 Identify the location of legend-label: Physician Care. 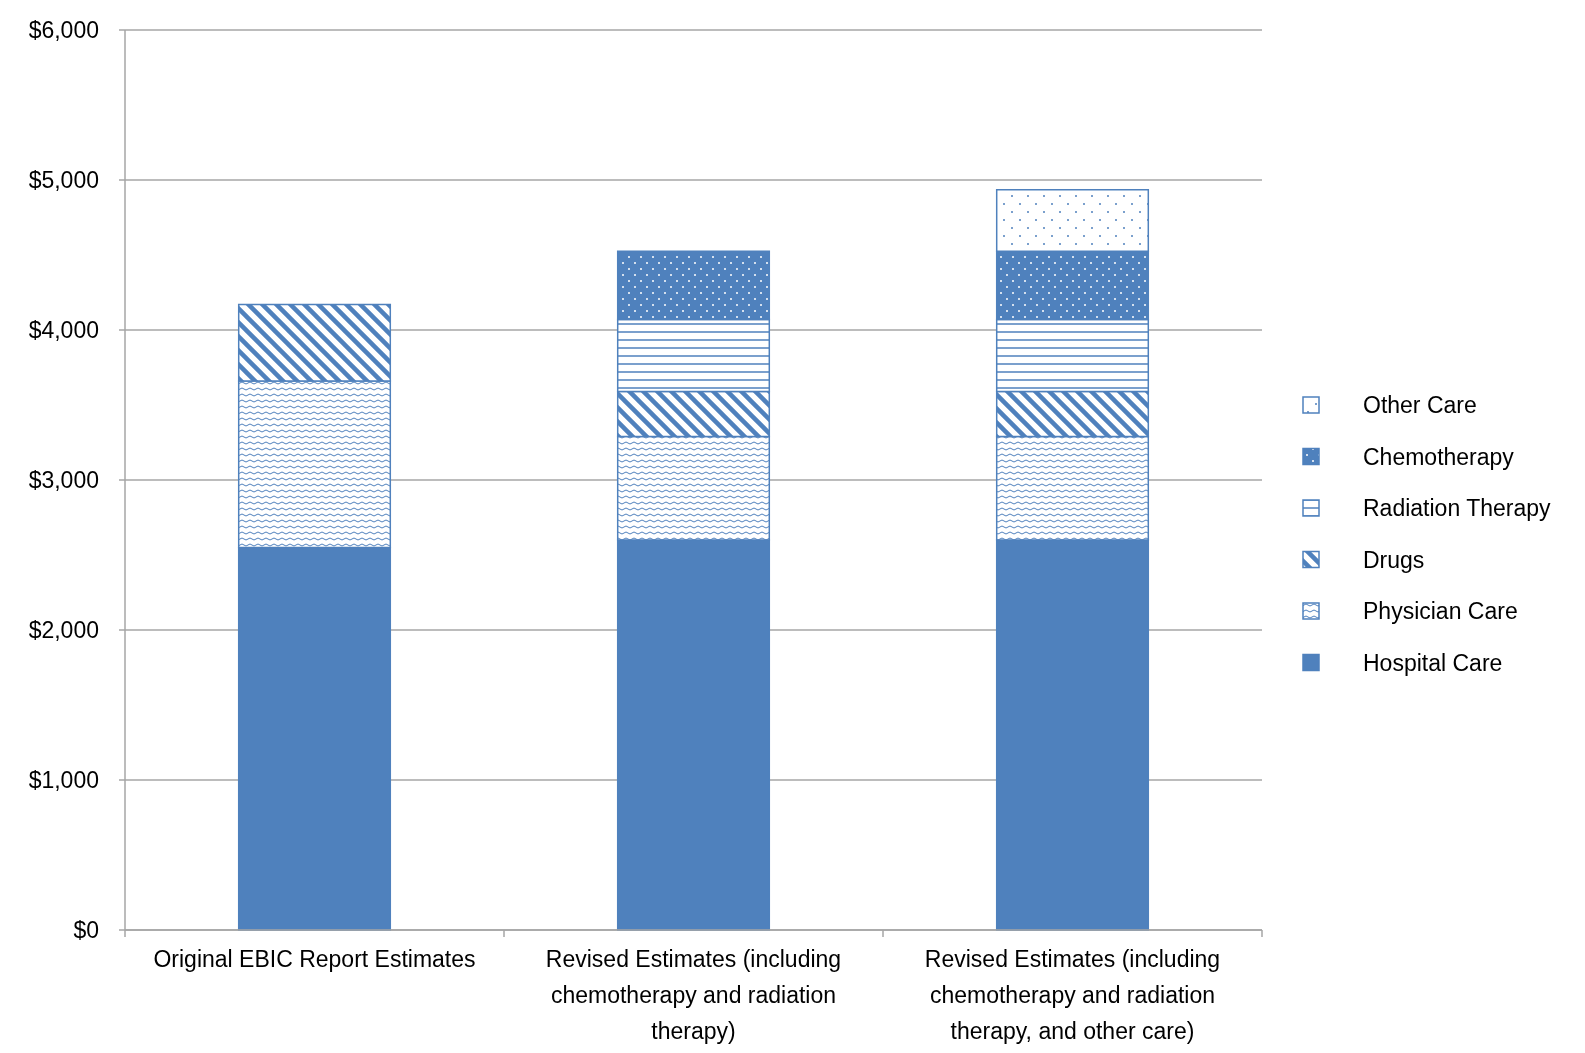
(1440, 611).